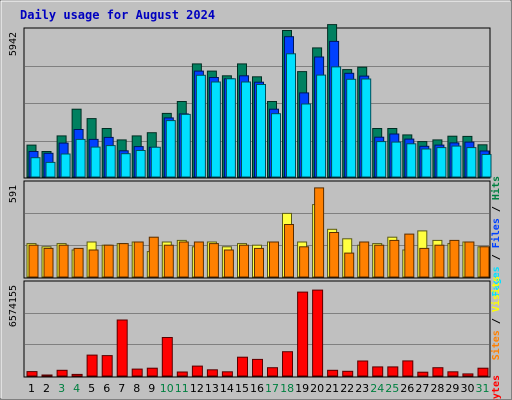 The width and height of the screenshot is (512, 400). What do you see at coordinates (227, 388) in the screenshot?
I see `day-label-14: 14` at bounding box center [227, 388].